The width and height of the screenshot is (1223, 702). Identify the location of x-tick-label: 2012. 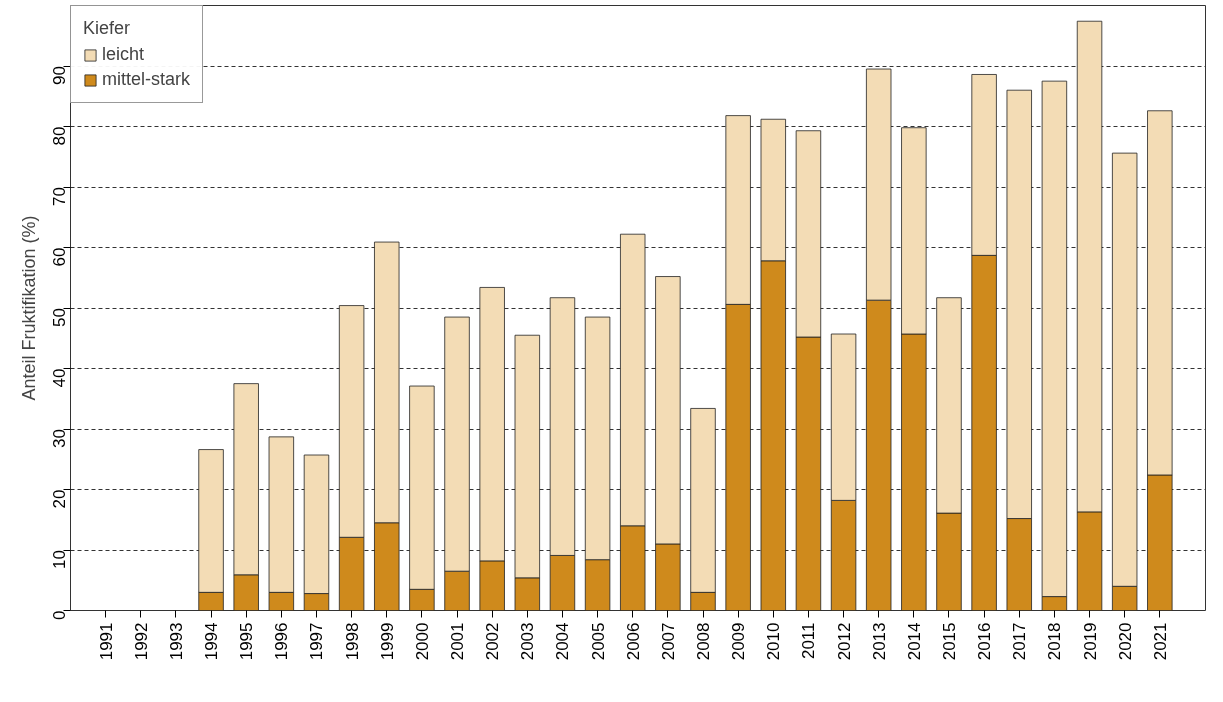
(844, 641).